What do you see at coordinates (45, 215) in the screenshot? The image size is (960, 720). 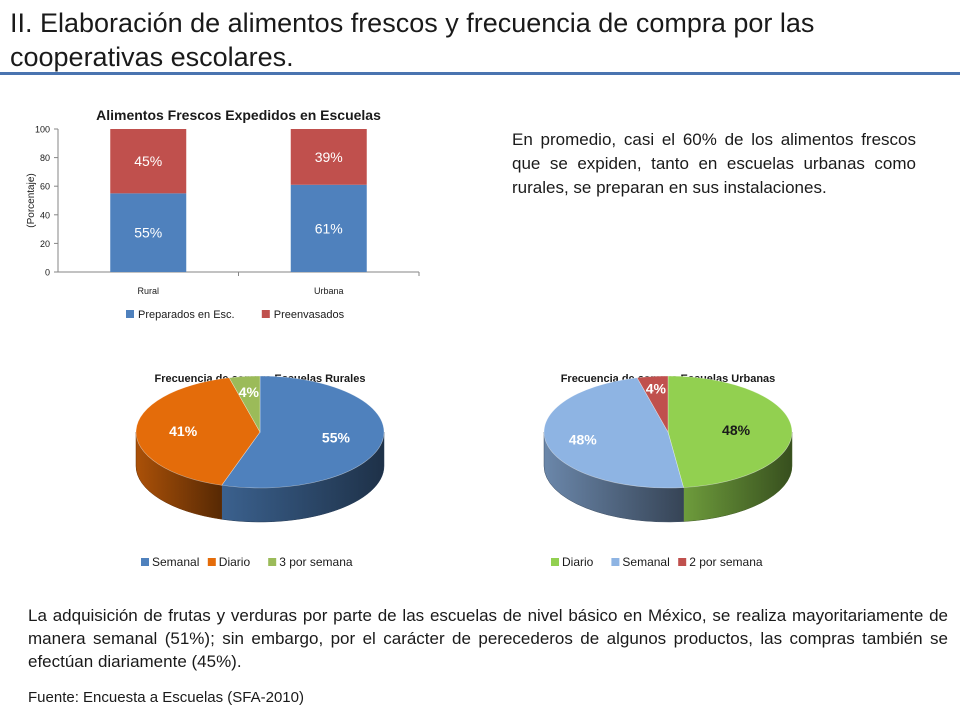 I see `y-tick-label: 40` at bounding box center [45, 215].